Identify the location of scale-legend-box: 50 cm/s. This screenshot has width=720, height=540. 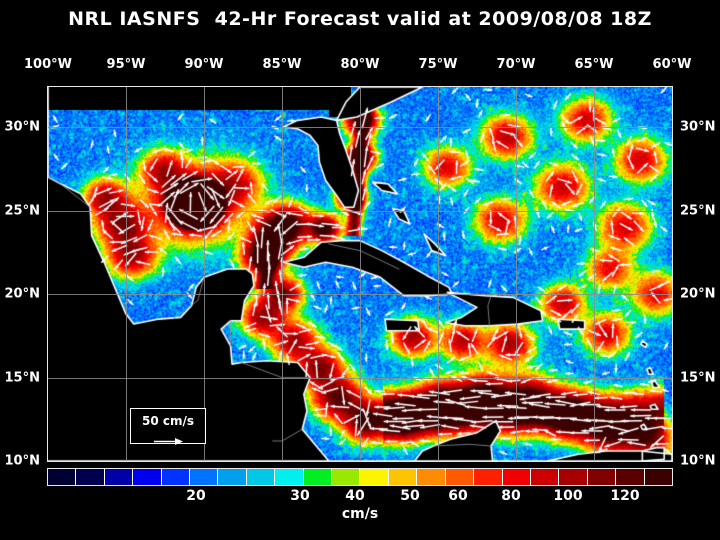
(168, 426).